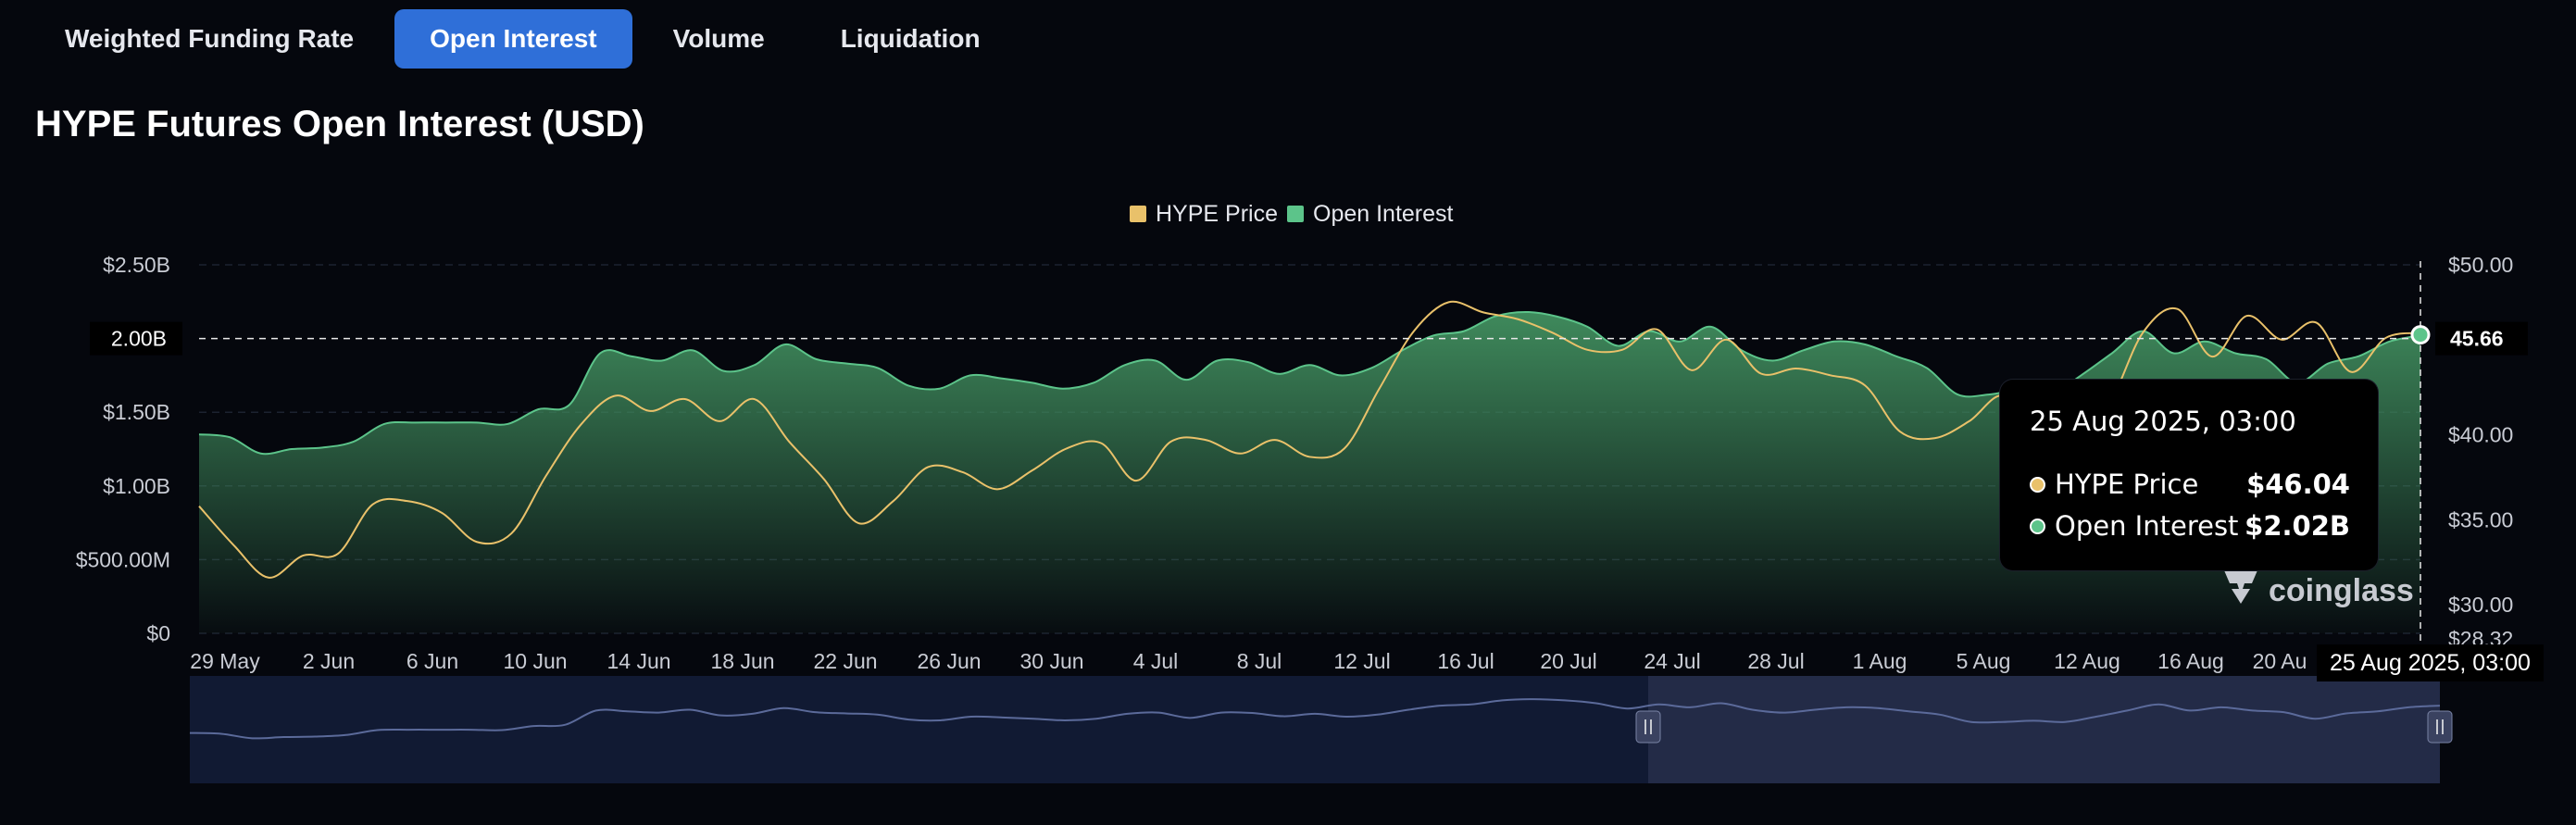  I want to click on chart-legend: HYPE Price Open Interest, so click(1292, 214).